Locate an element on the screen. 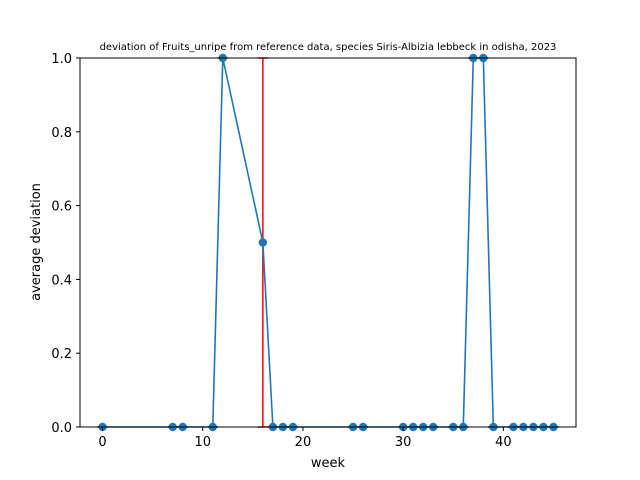 The height and width of the screenshot is (480, 640). x-axis-label: week is located at coordinates (328, 463).